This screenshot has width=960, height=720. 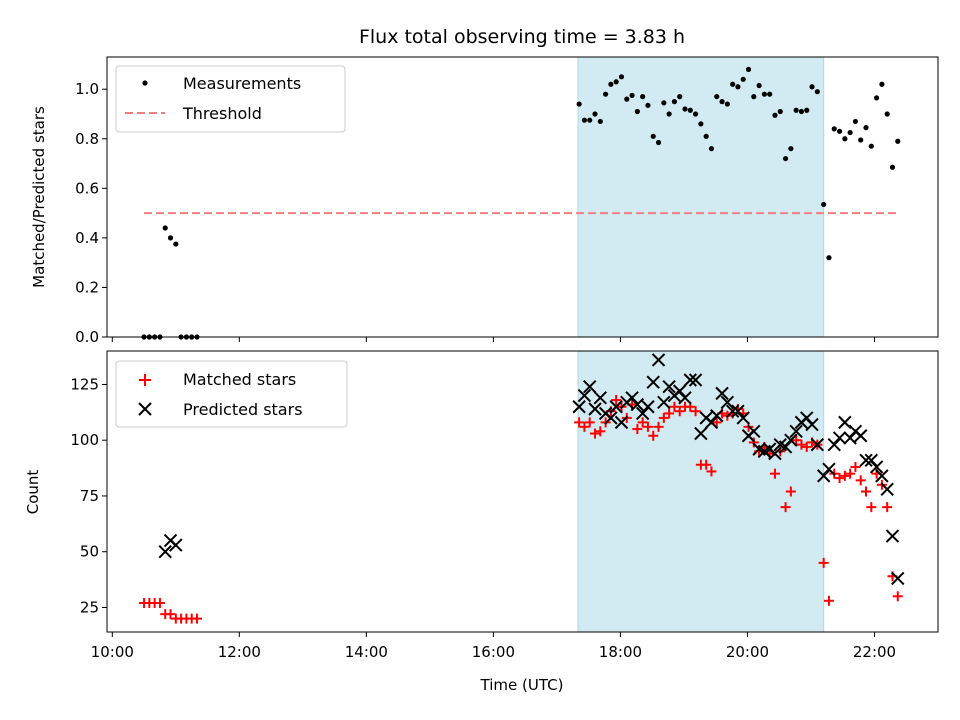 What do you see at coordinates (87, 287) in the screenshot?
I see `top-y-tick-label: 0.2` at bounding box center [87, 287].